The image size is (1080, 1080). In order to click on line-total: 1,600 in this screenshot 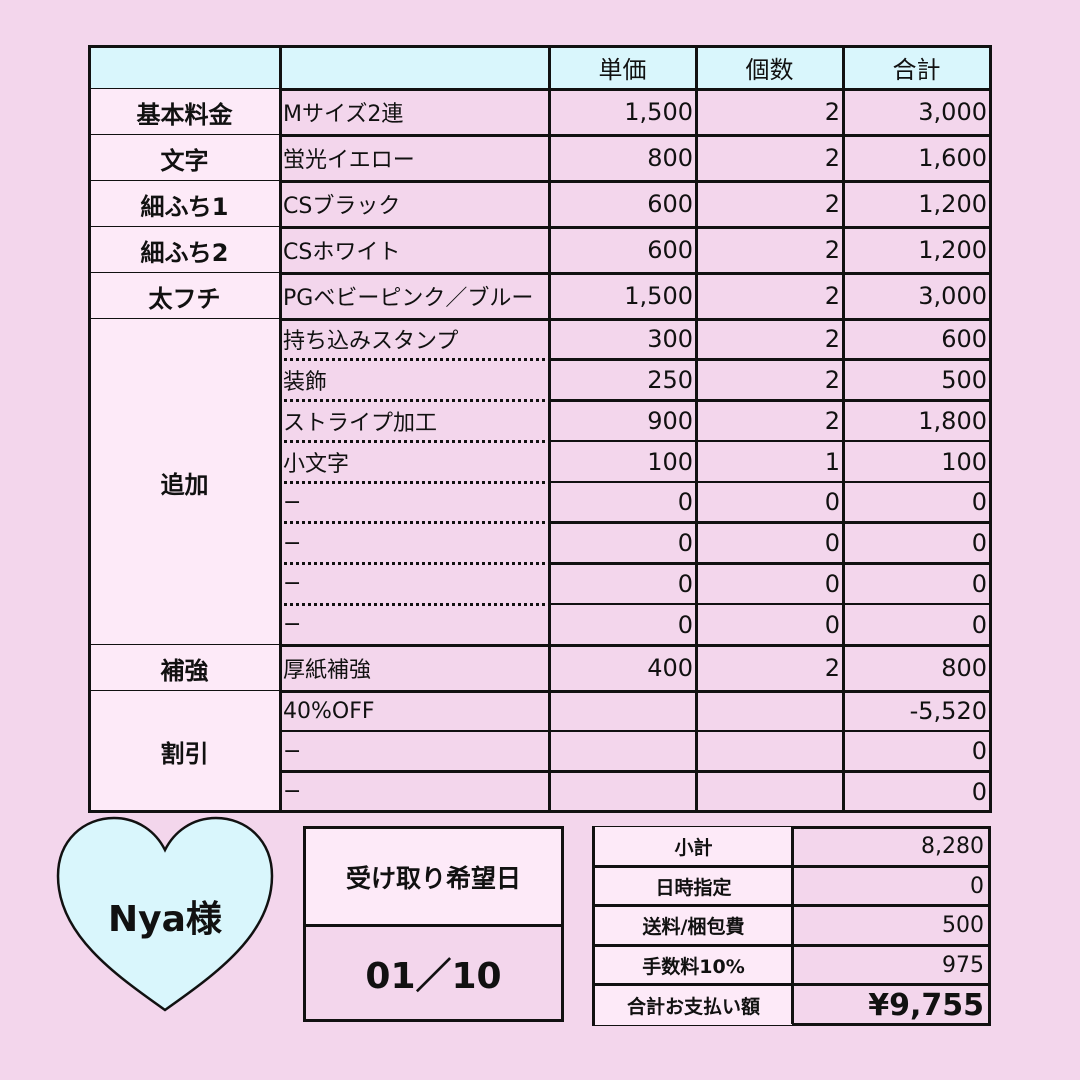, I will do `click(952, 158)`.